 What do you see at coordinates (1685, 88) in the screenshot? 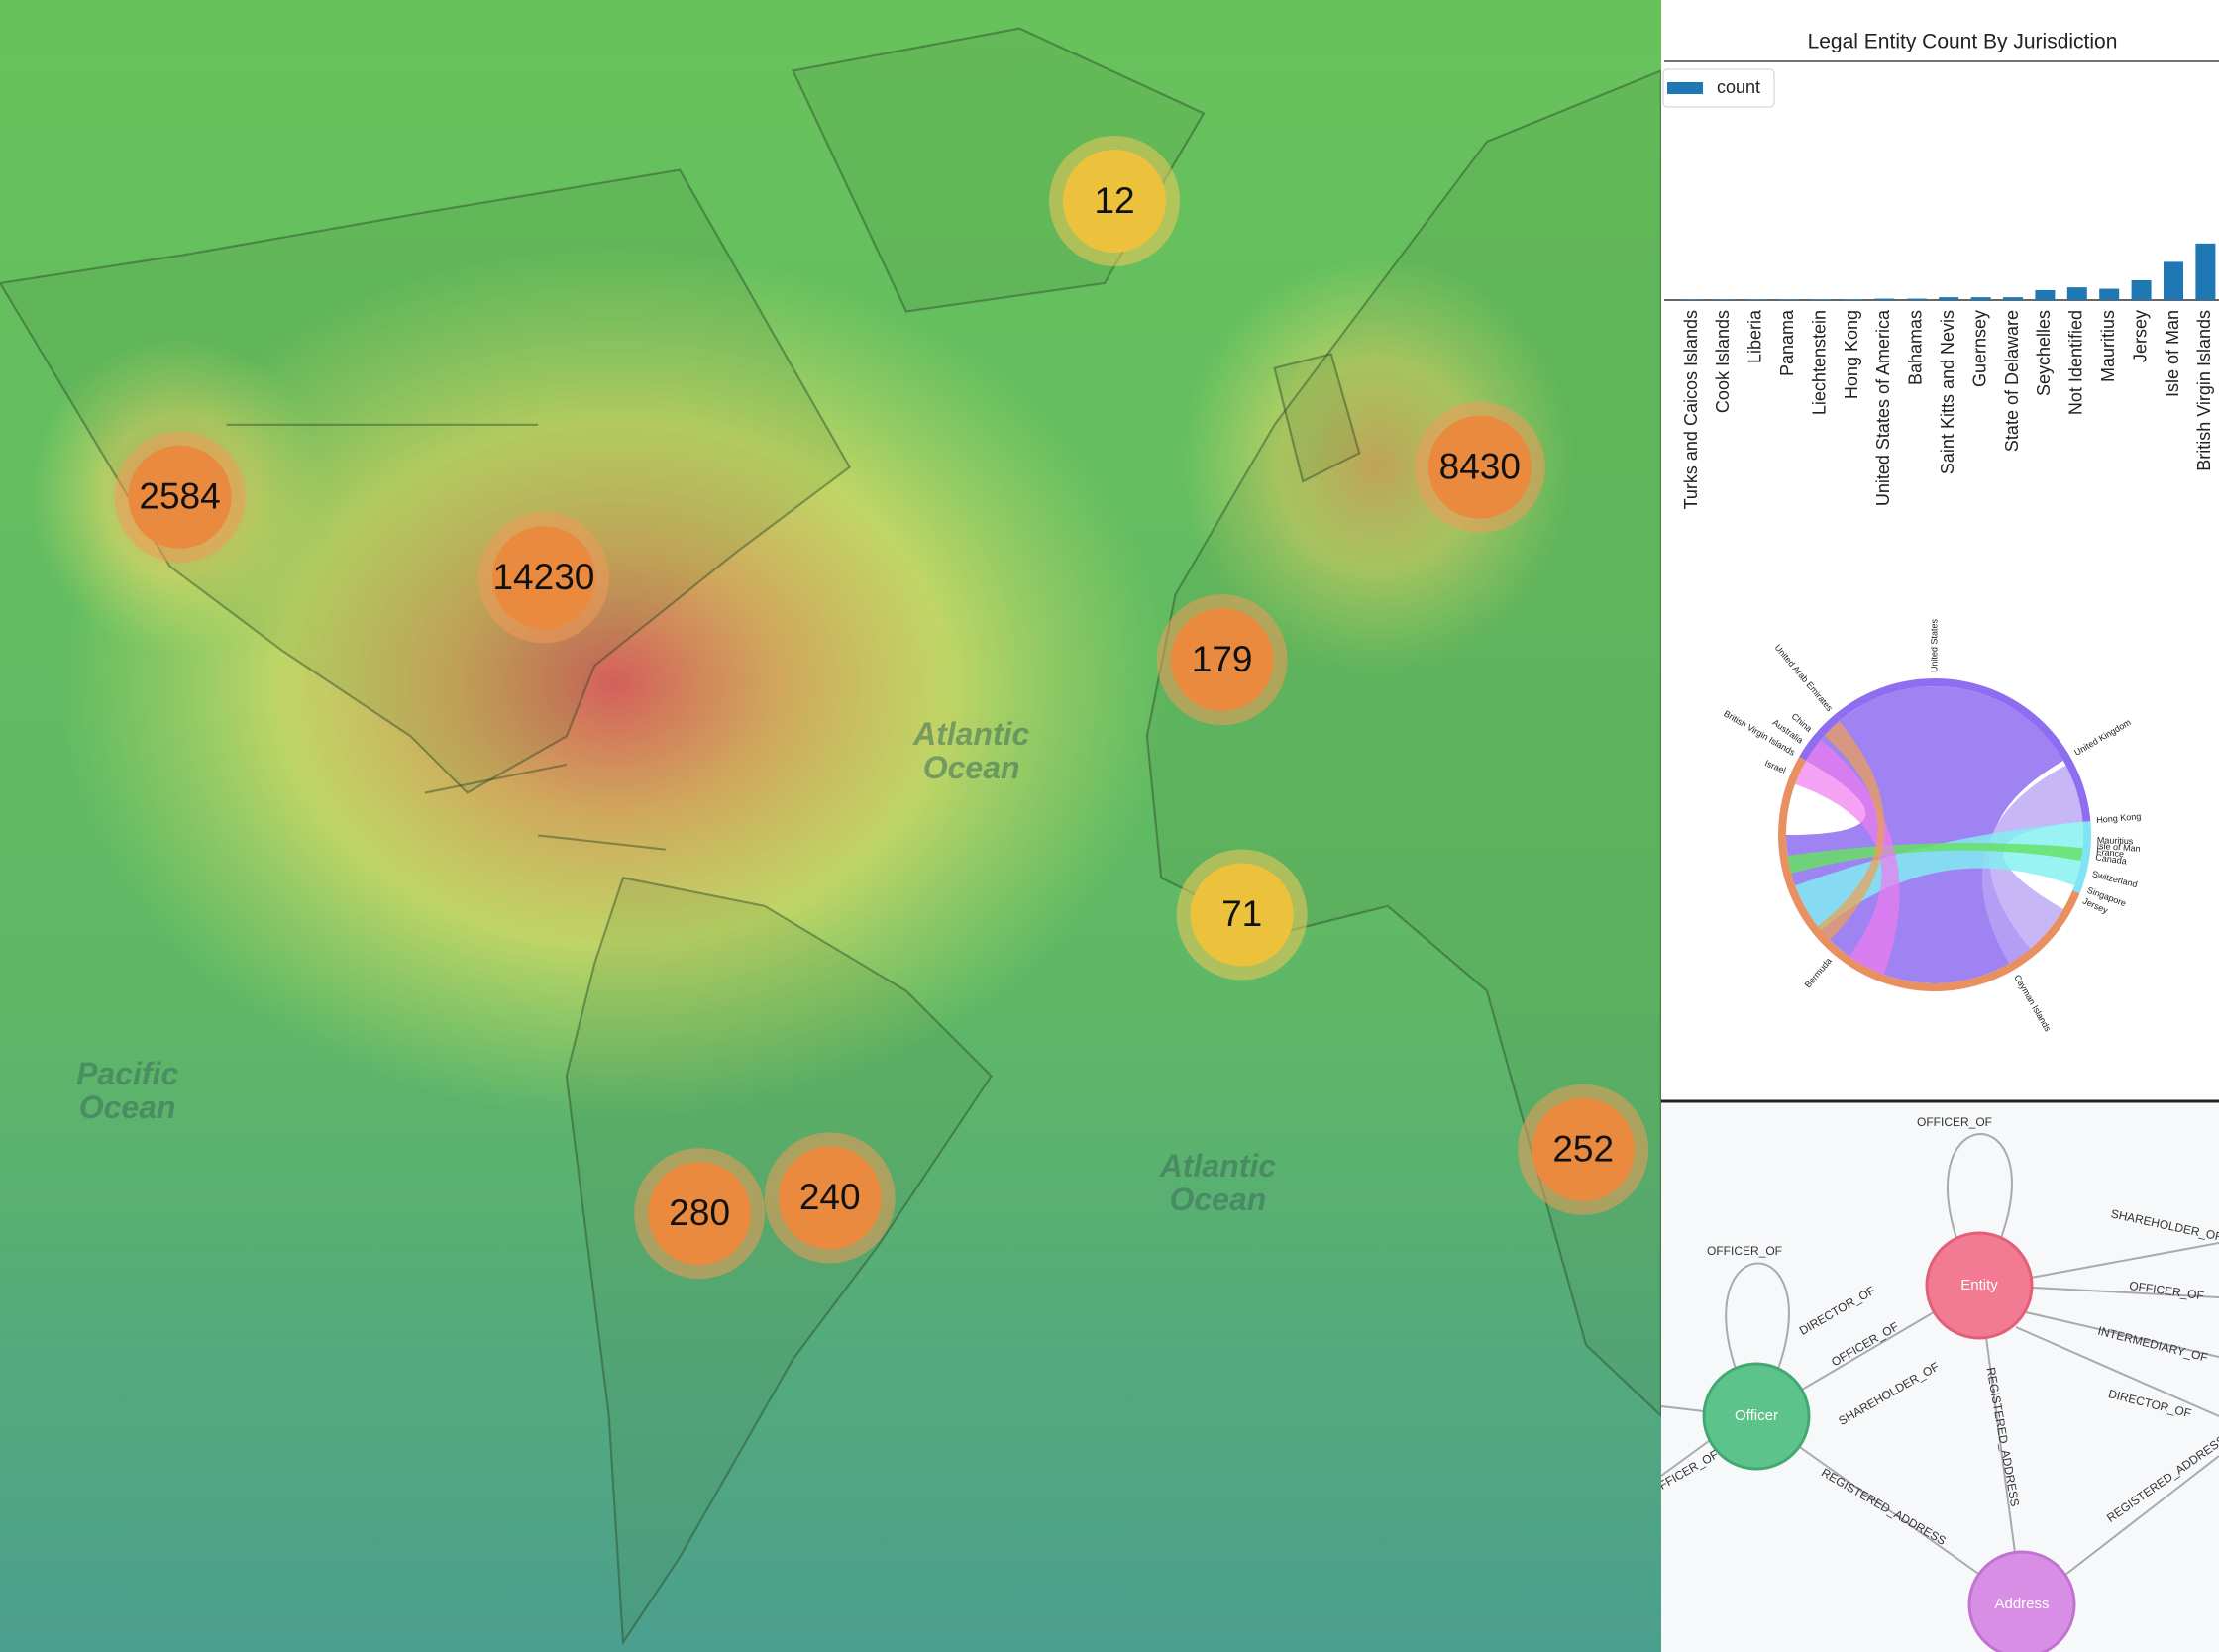
I see `legend-swatch` at bounding box center [1685, 88].